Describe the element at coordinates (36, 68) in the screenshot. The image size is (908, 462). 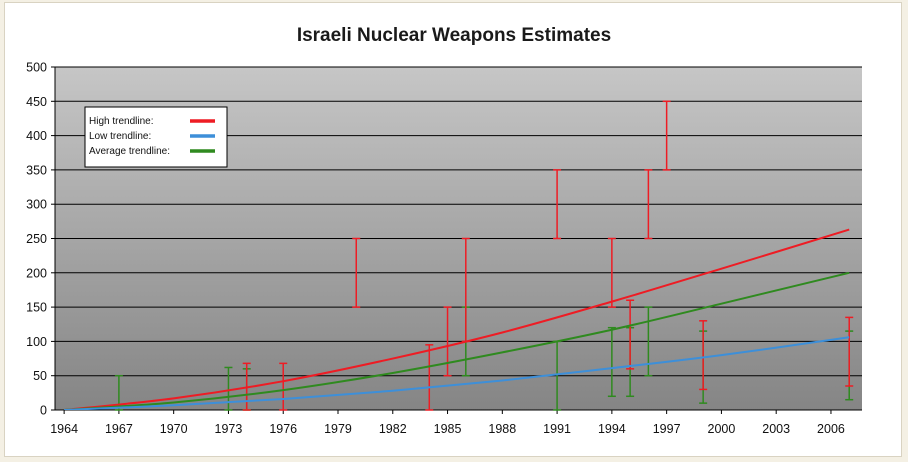
I see `y-tick-label: 500` at that location.